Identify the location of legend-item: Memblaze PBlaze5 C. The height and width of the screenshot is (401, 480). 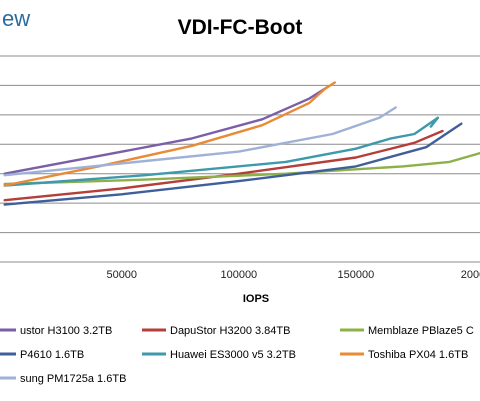
(407, 331).